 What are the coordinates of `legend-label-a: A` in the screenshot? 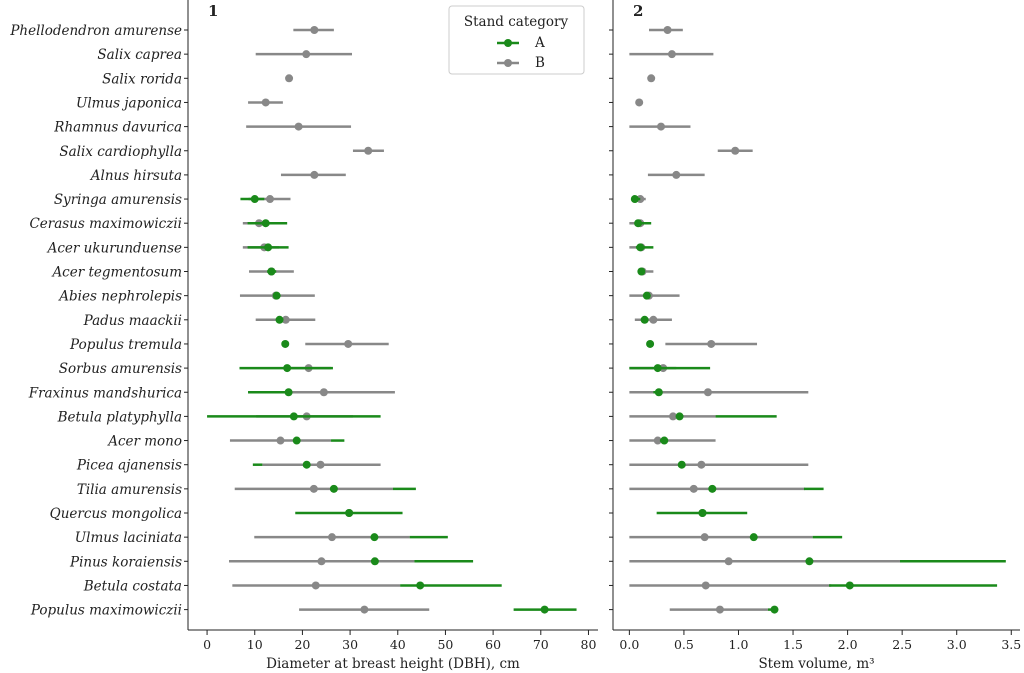 It's located at (539, 43).